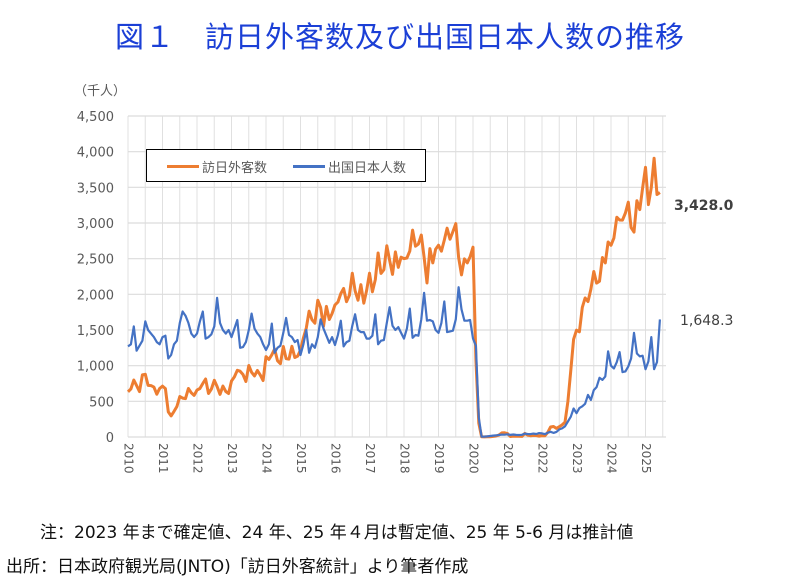 This screenshot has height=581, width=800. I want to click on legend-swatch-orange, so click(183, 166).